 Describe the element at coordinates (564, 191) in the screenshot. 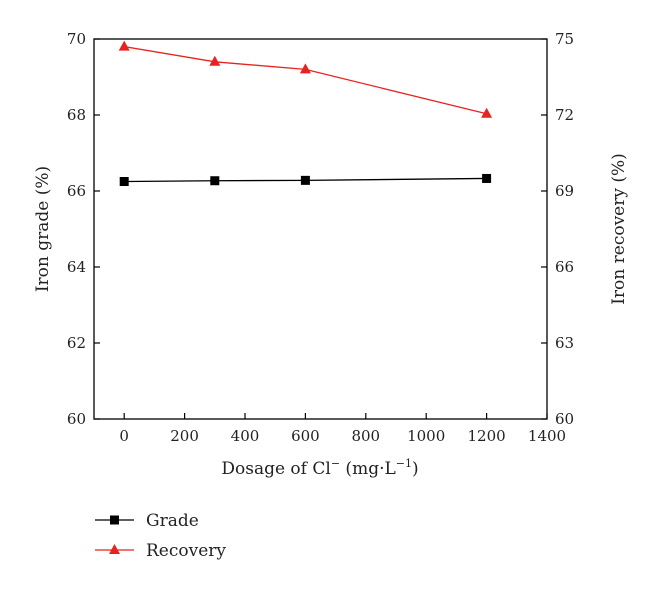

I see `y-right-tick-label: 69` at that location.